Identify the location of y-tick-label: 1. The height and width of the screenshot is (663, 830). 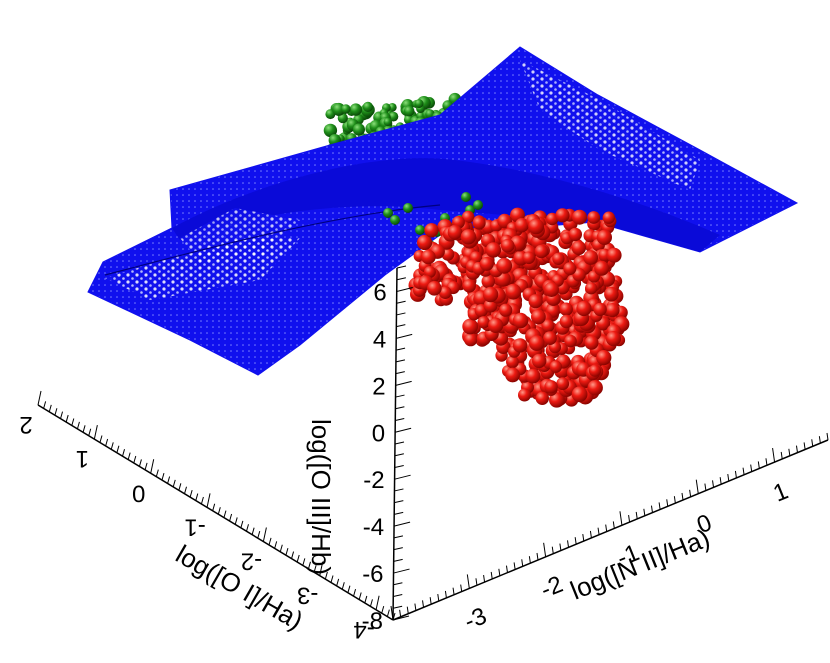
(82, 458).